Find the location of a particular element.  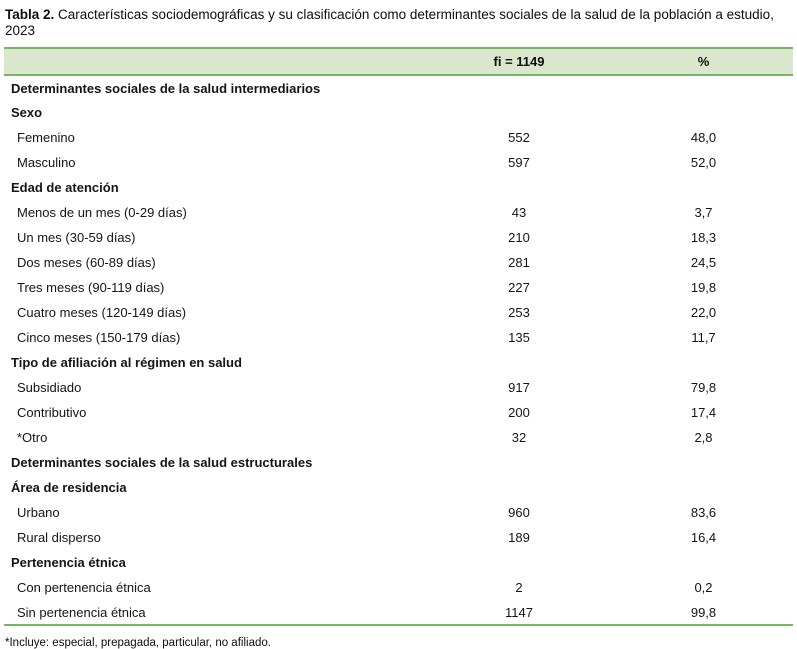

column-header-characteristic is located at coordinates (214, 61).